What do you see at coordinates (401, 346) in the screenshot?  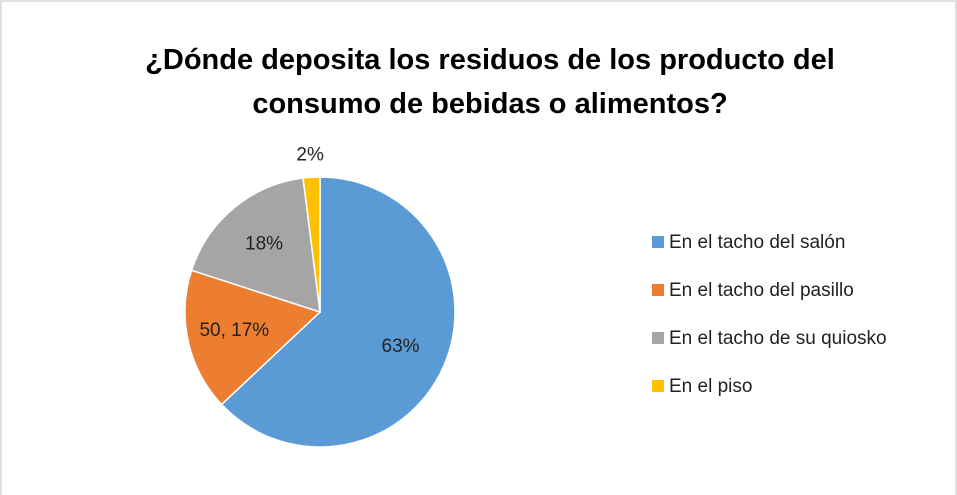 I see `data-label: 63%` at bounding box center [401, 346].